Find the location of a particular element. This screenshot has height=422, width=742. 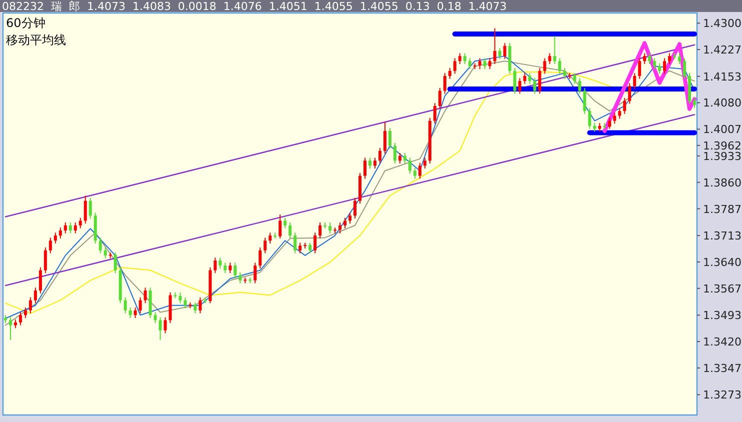

annotation: 60分钟 is located at coordinates (26, 23).